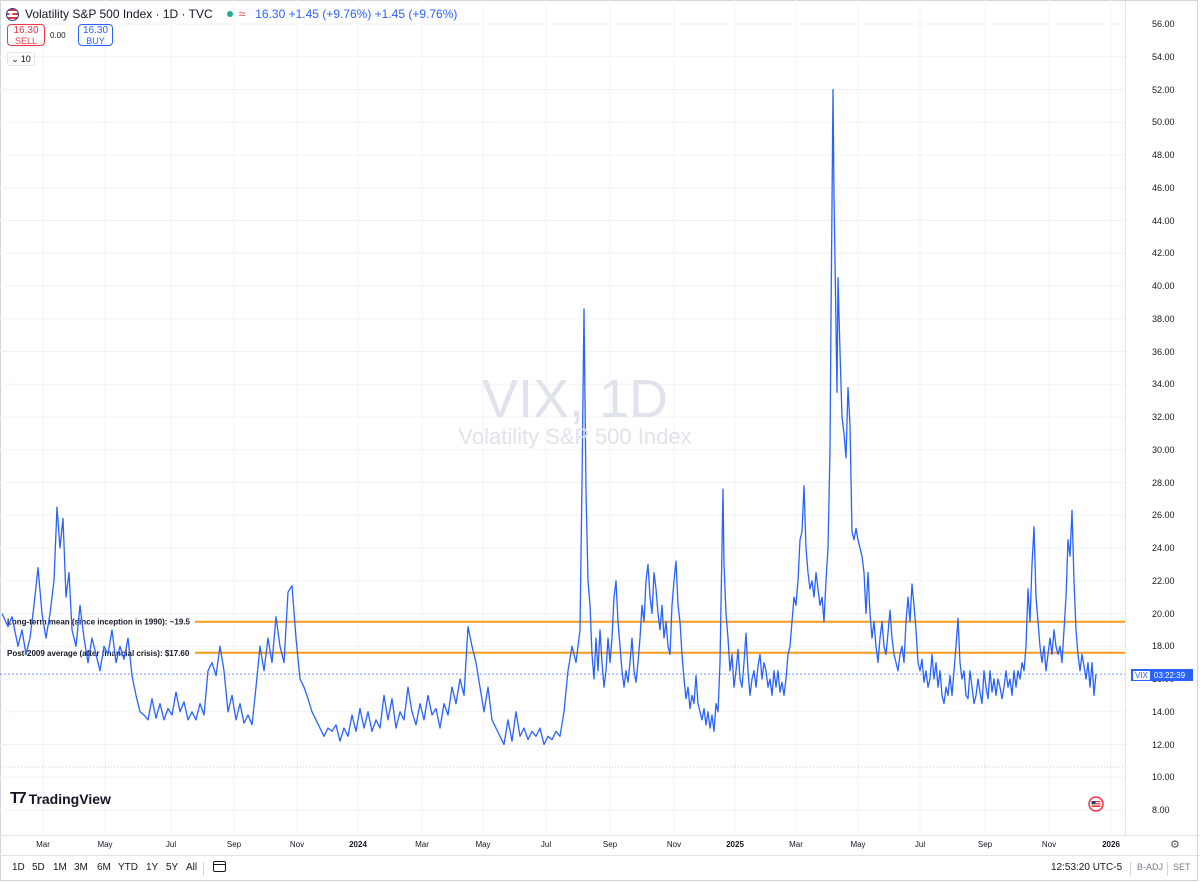  What do you see at coordinates (1182, 867) in the screenshot?
I see `session-toggle: SET` at bounding box center [1182, 867].